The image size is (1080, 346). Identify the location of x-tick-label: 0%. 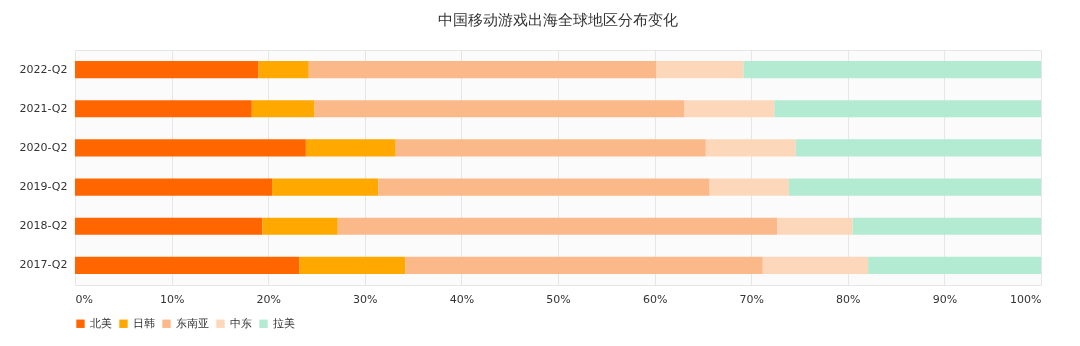
(84, 299).